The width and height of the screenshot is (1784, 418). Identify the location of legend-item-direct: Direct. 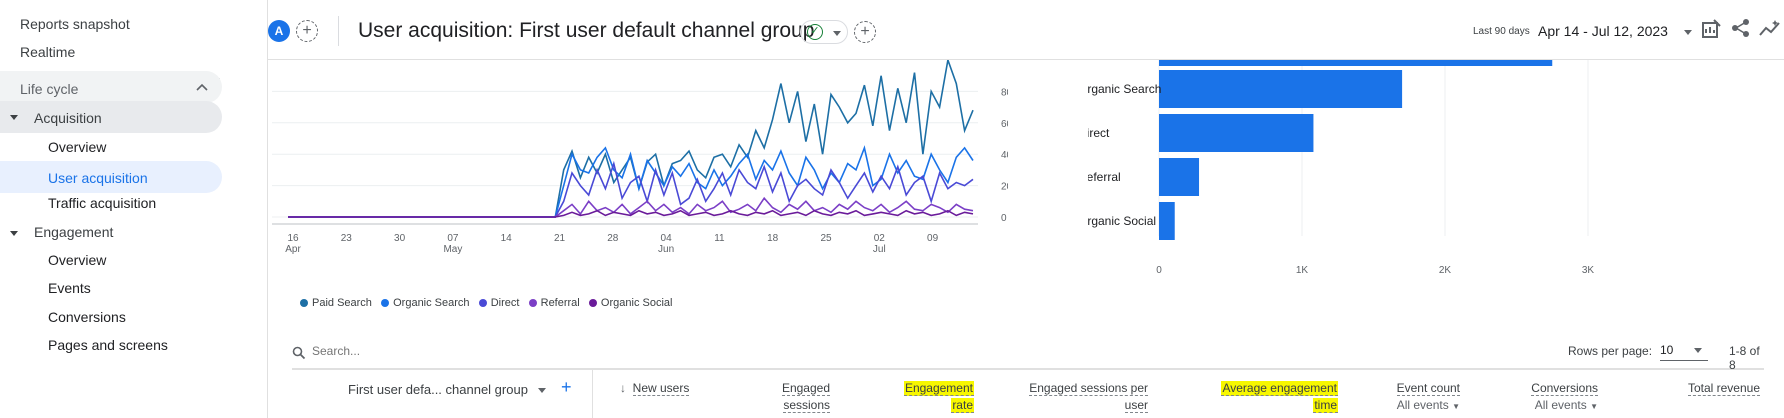
(498, 303).